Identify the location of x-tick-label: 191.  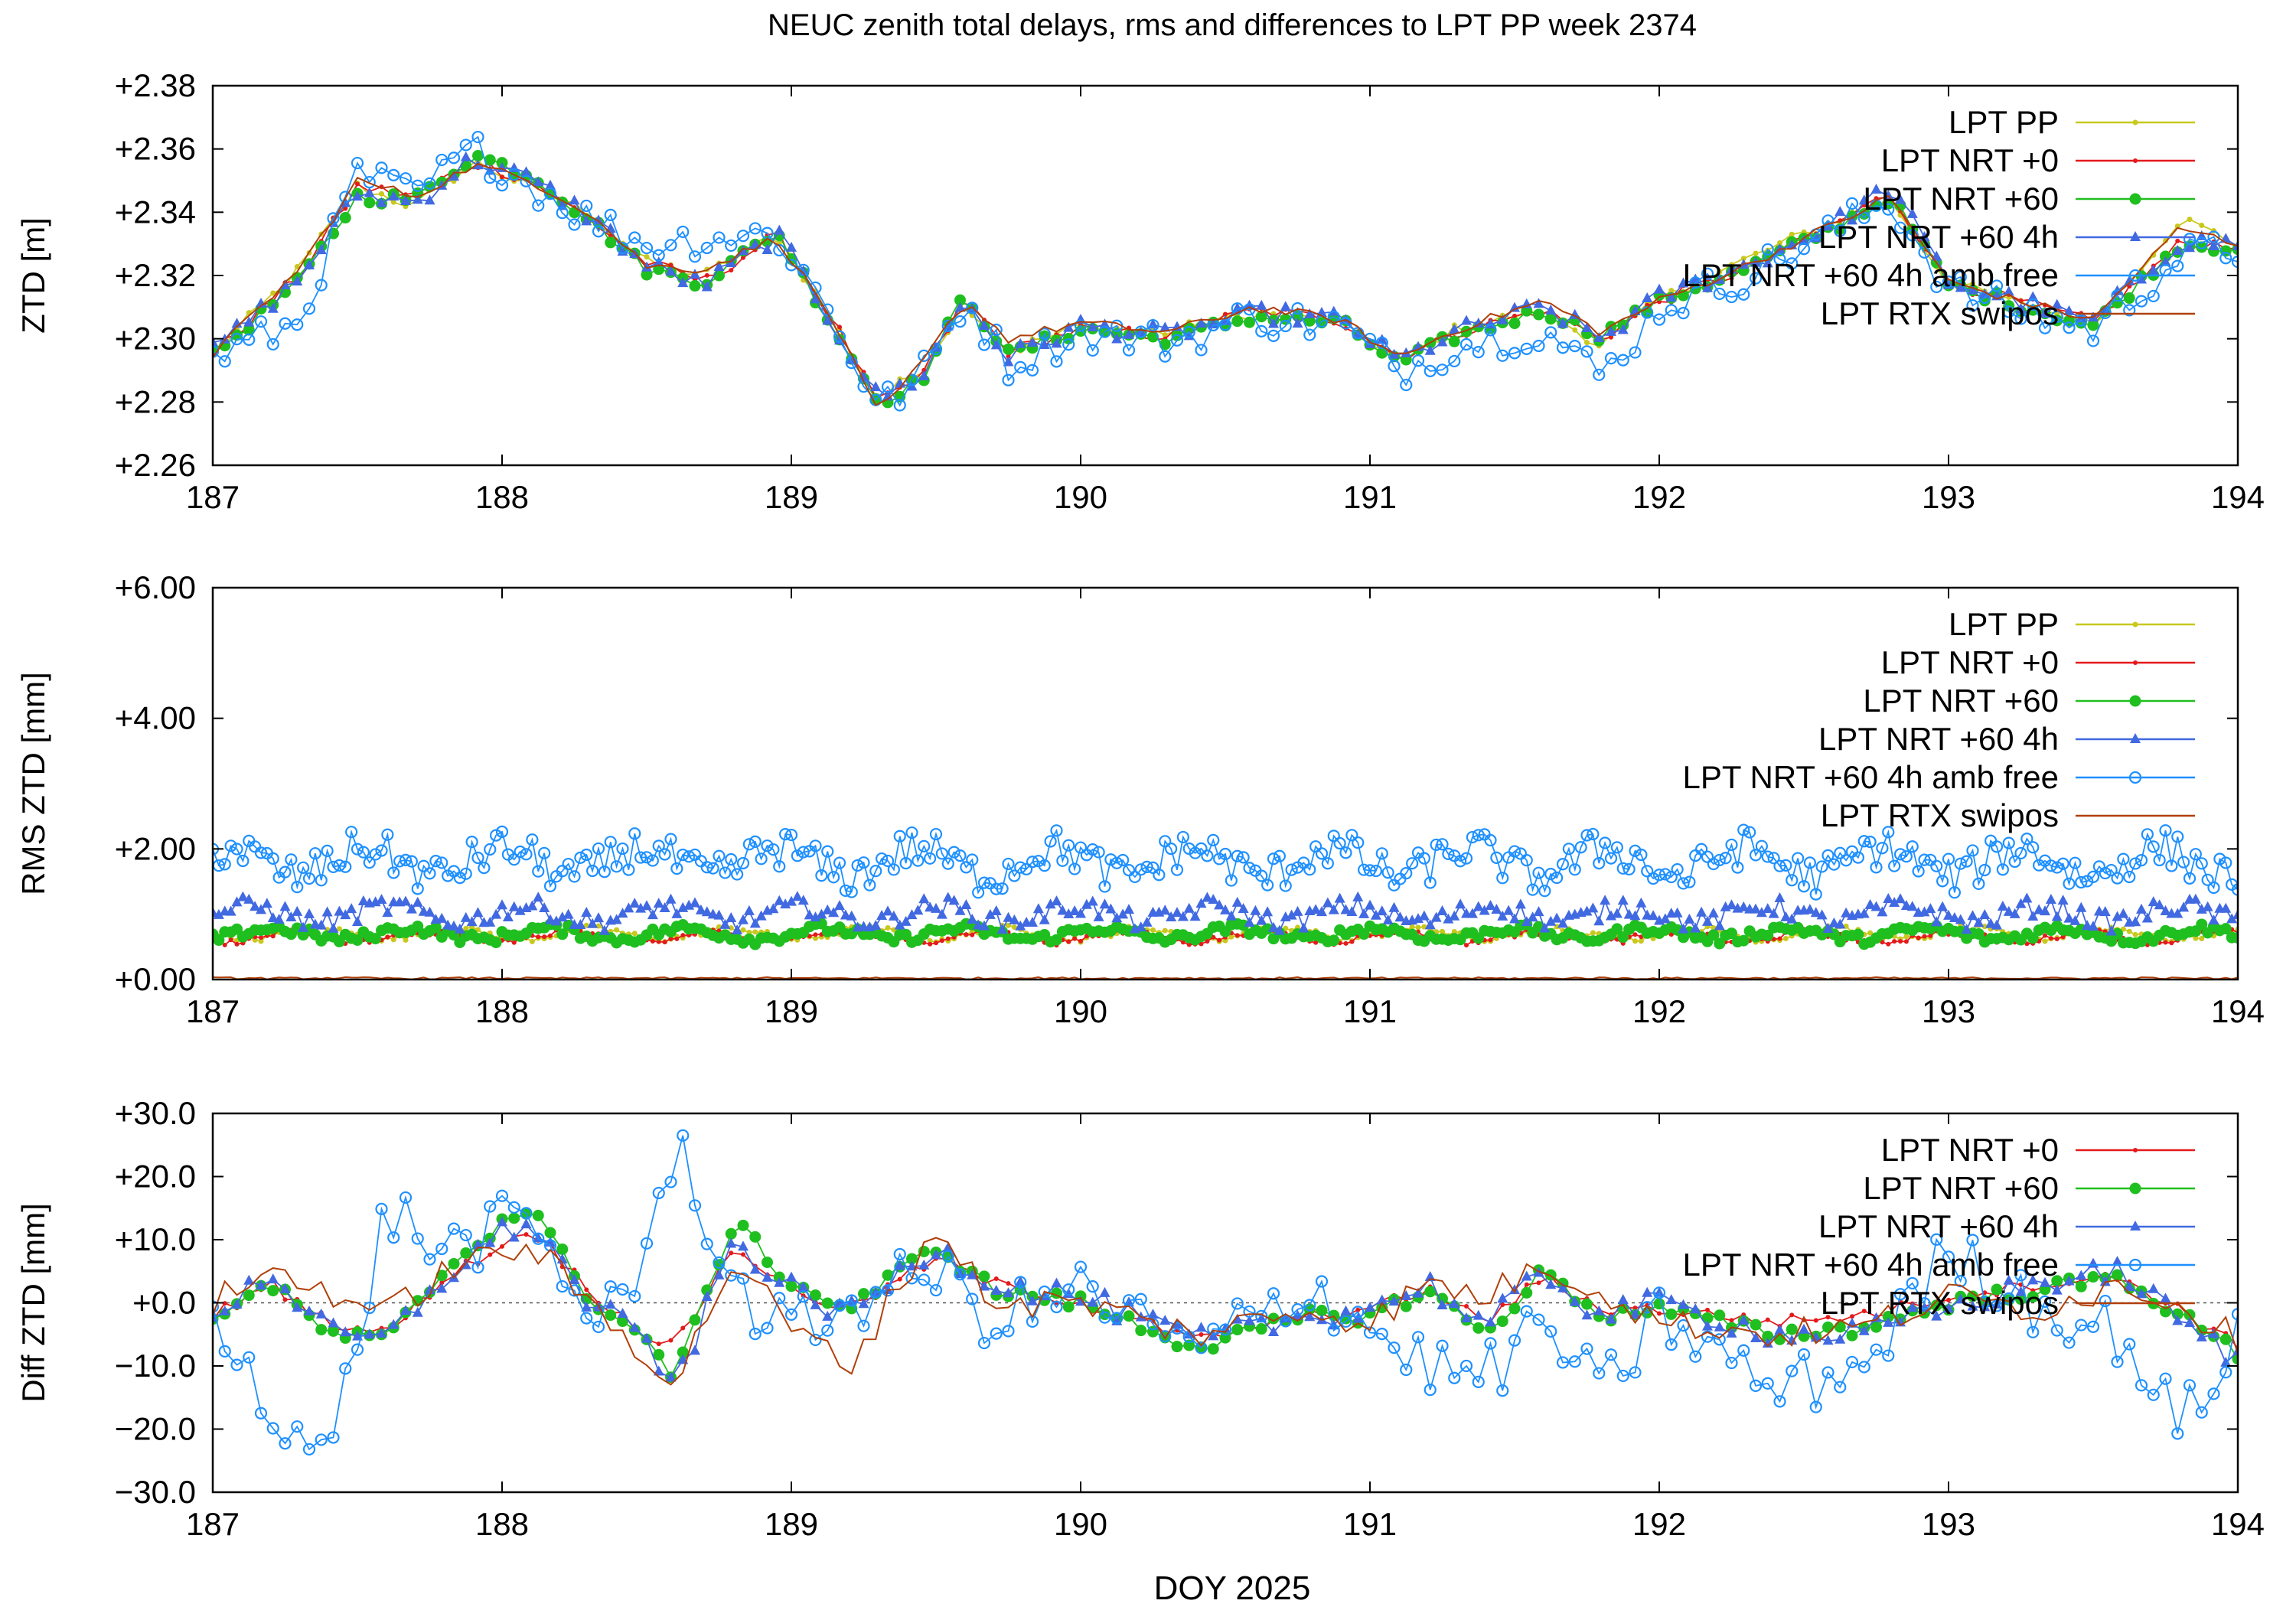
(1370, 497).